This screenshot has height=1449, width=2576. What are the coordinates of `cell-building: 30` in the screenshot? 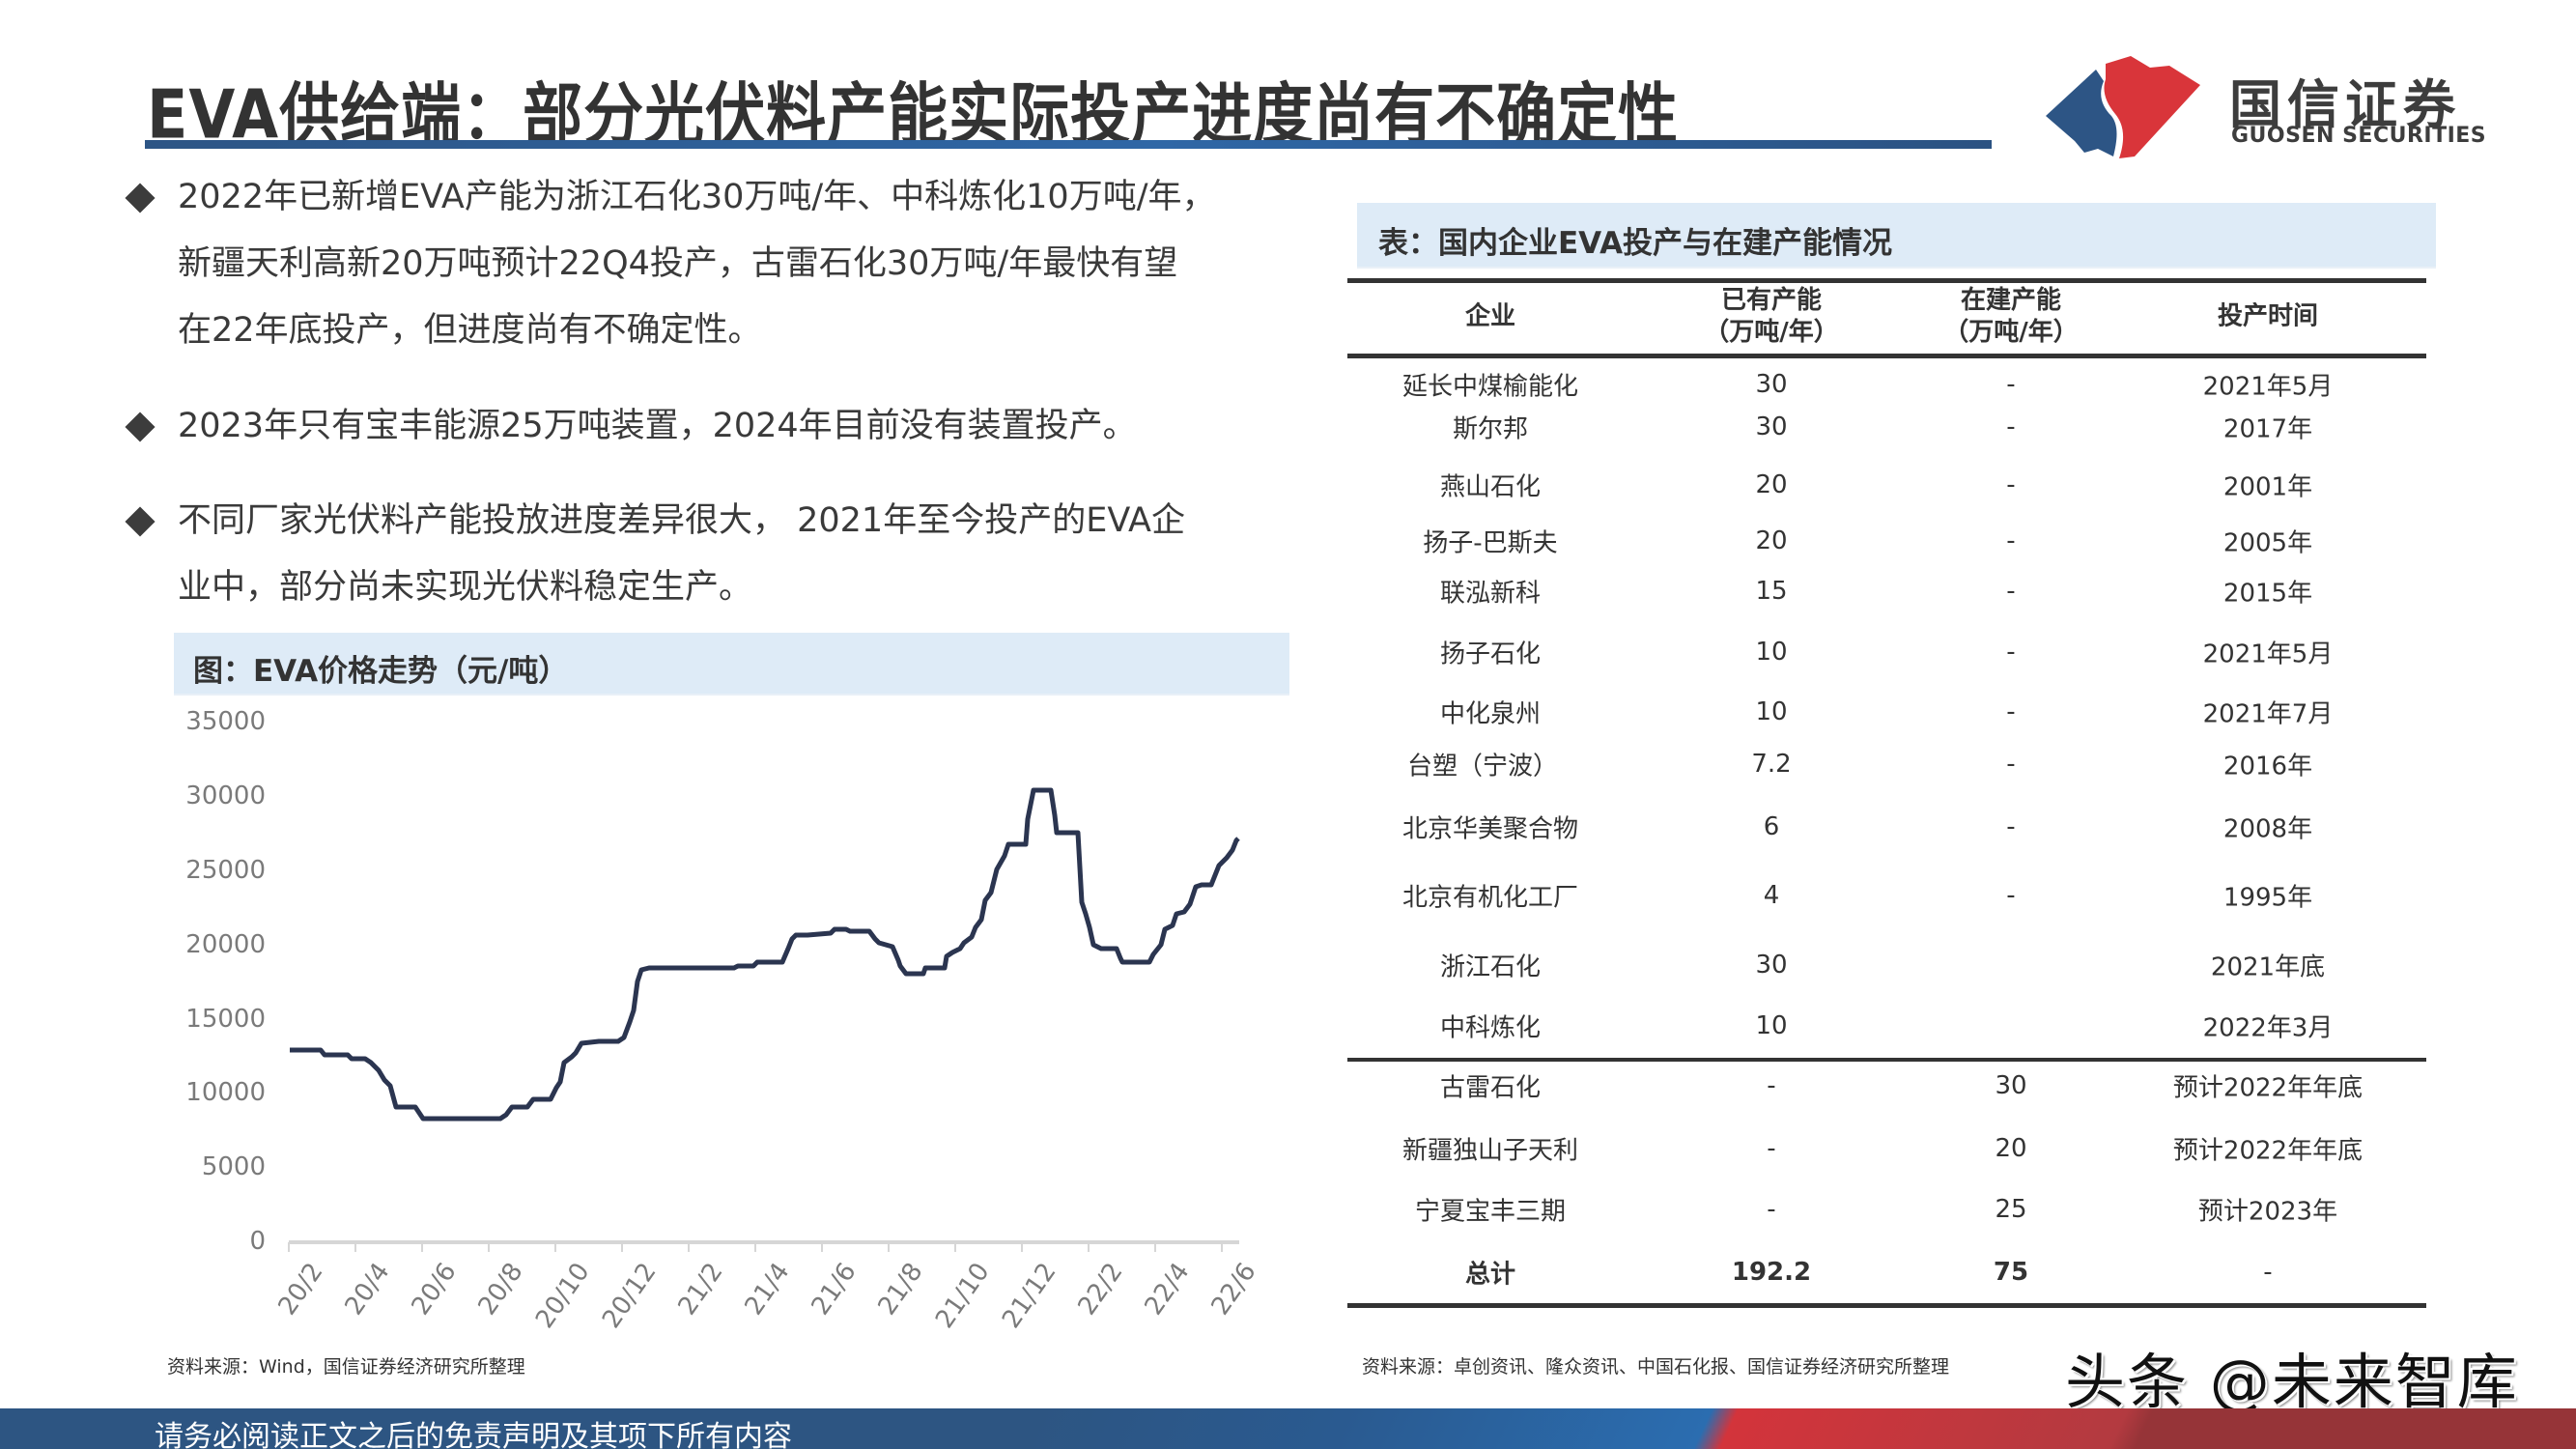 It's located at (2011, 1085).